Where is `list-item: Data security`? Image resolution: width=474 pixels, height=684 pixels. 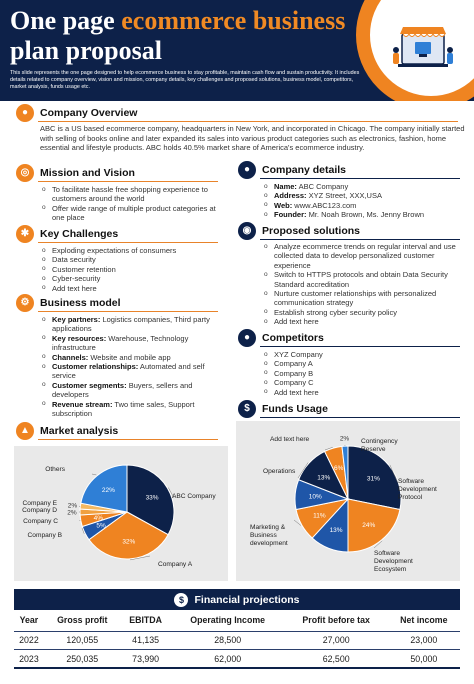 list-item: Data security is located at coordinates (130, 260).